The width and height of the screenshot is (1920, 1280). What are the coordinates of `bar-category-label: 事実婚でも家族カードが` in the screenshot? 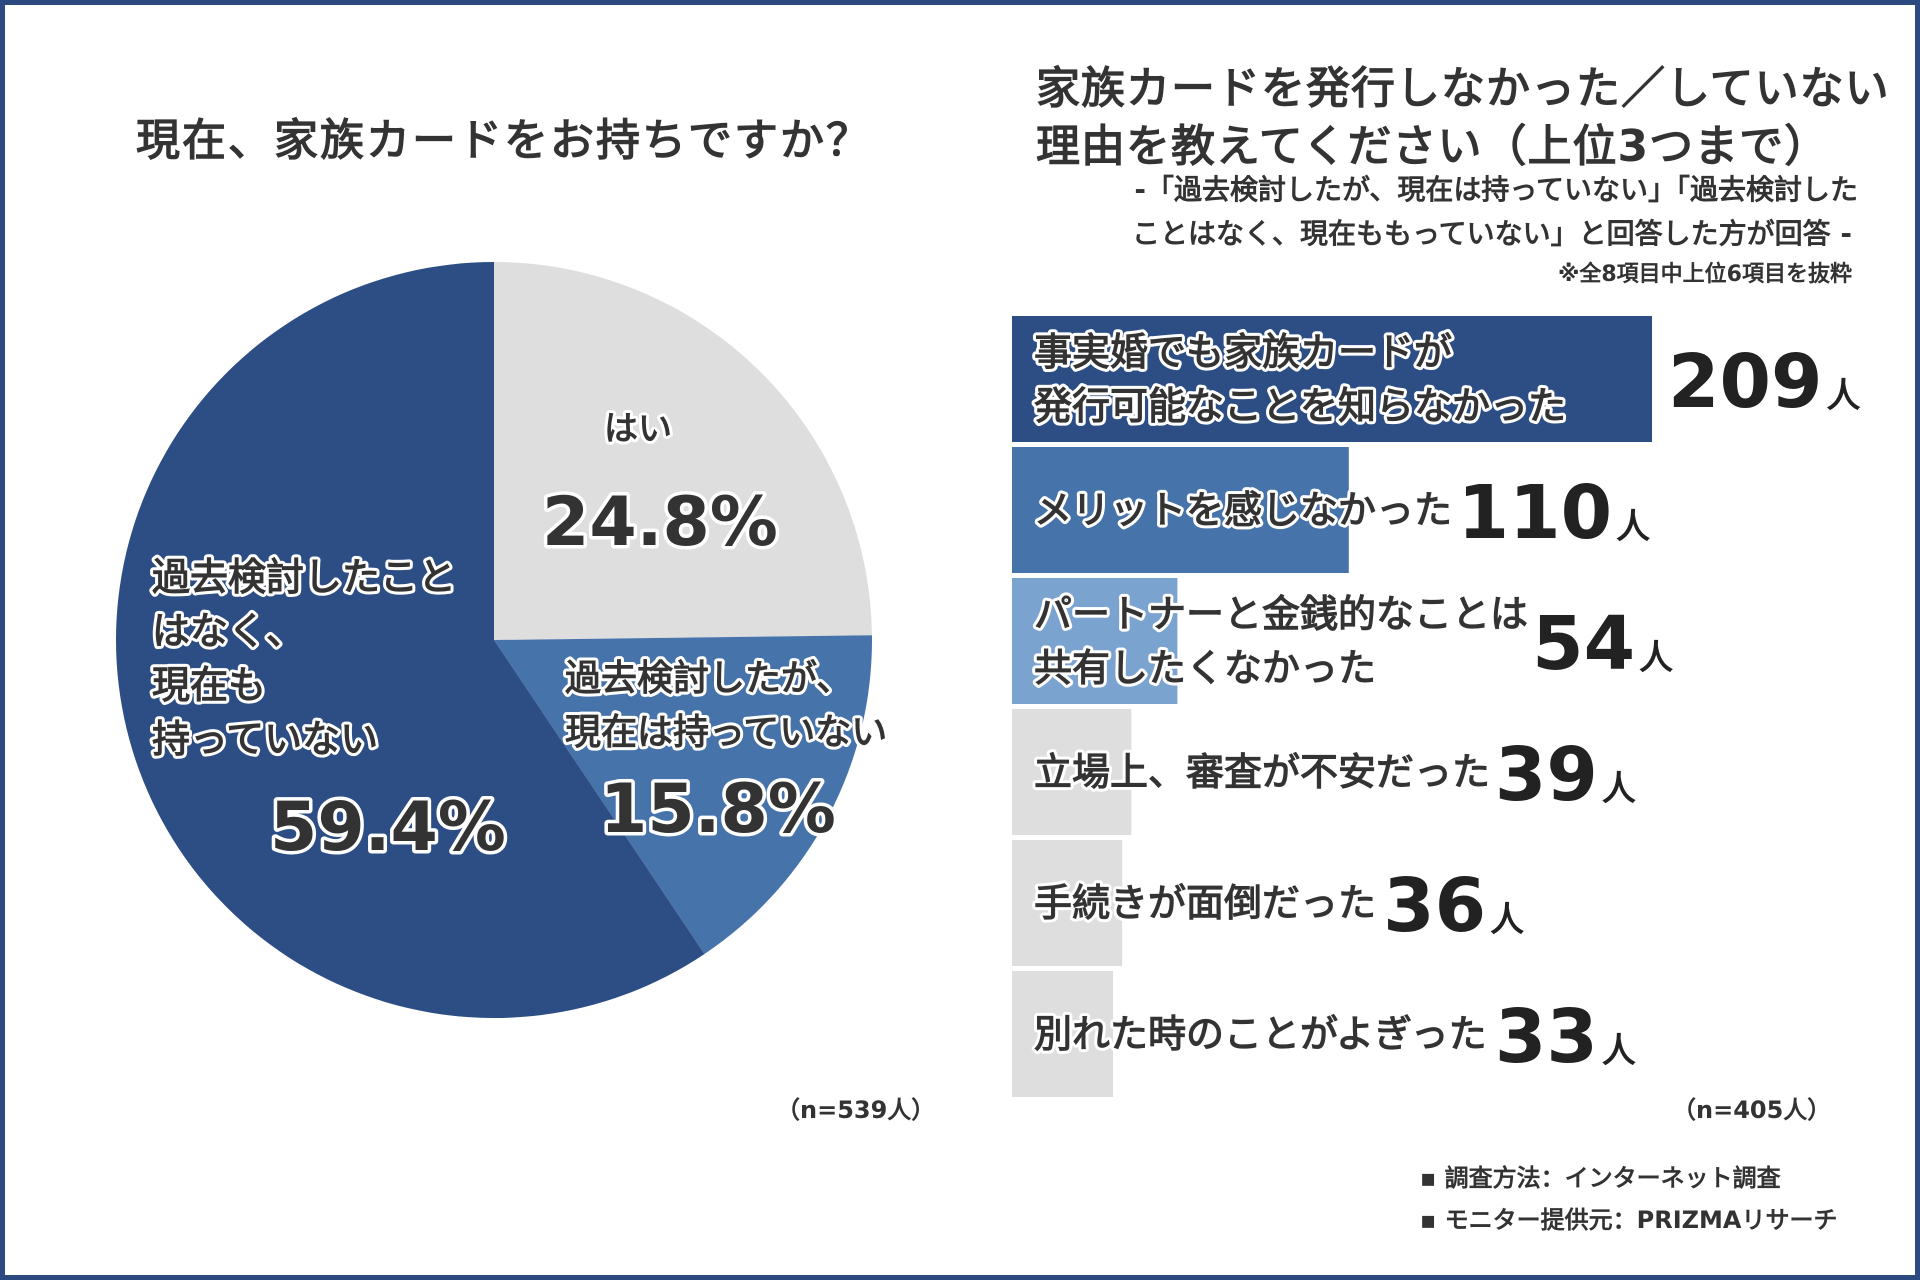 It's located at (1243, 352).